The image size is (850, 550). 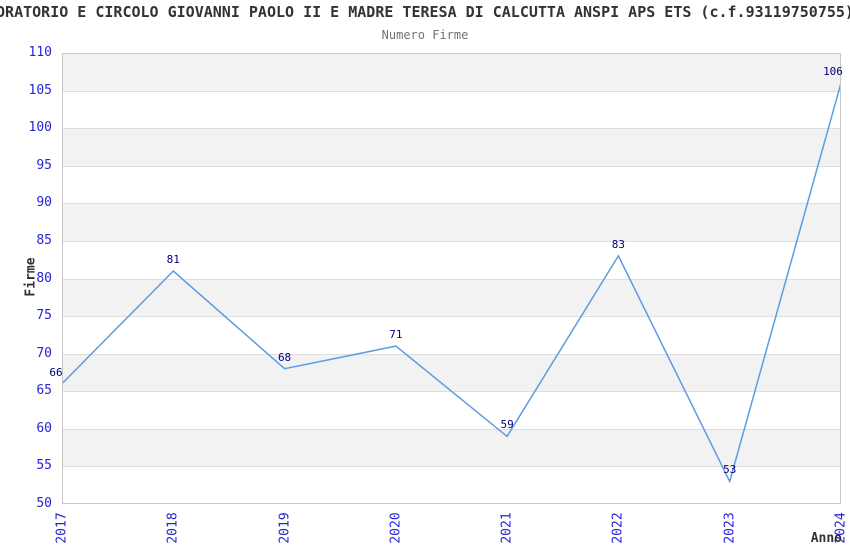 I want to click on y-tick-label: 110, so click(x=40, y=52).